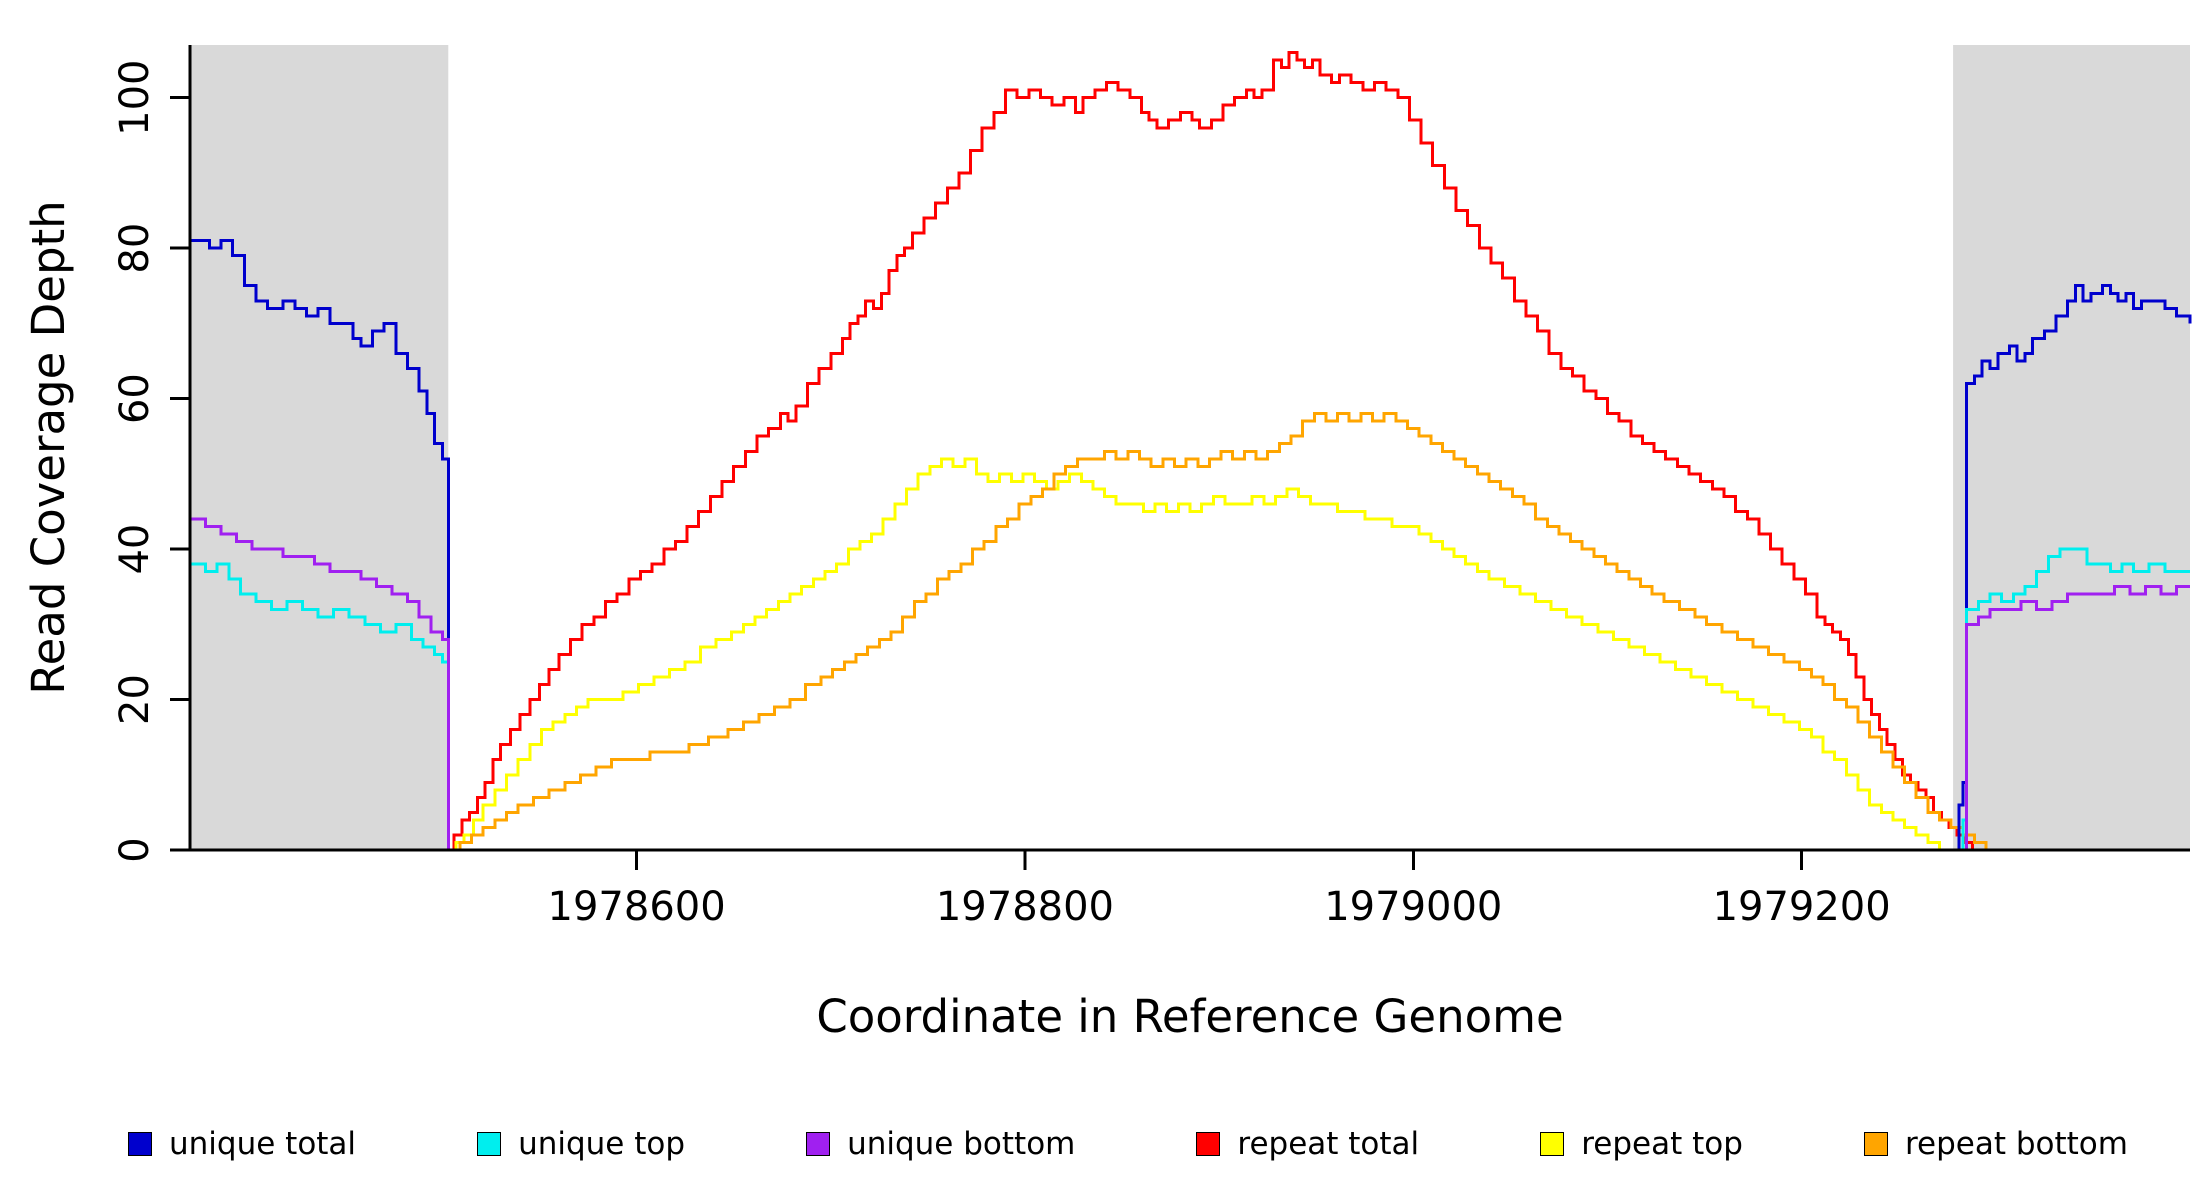 This screenshot has height=1200, width=2200. Describe the element at coordinates (1328, 1144) in the screenshot. I see `legend-label: repeat total` at that location.